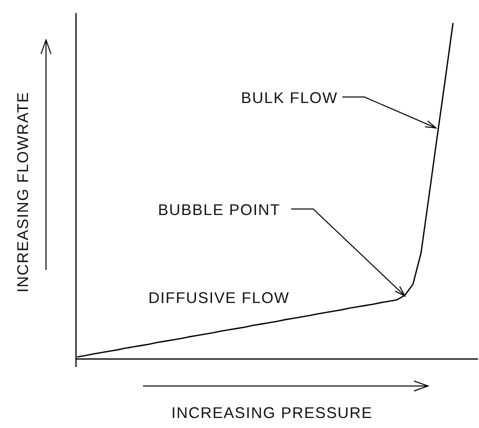 This screenshot has width=479, height=428. I want to click on annotation: DIFFUSIVE FLOW, so click(219, 298).